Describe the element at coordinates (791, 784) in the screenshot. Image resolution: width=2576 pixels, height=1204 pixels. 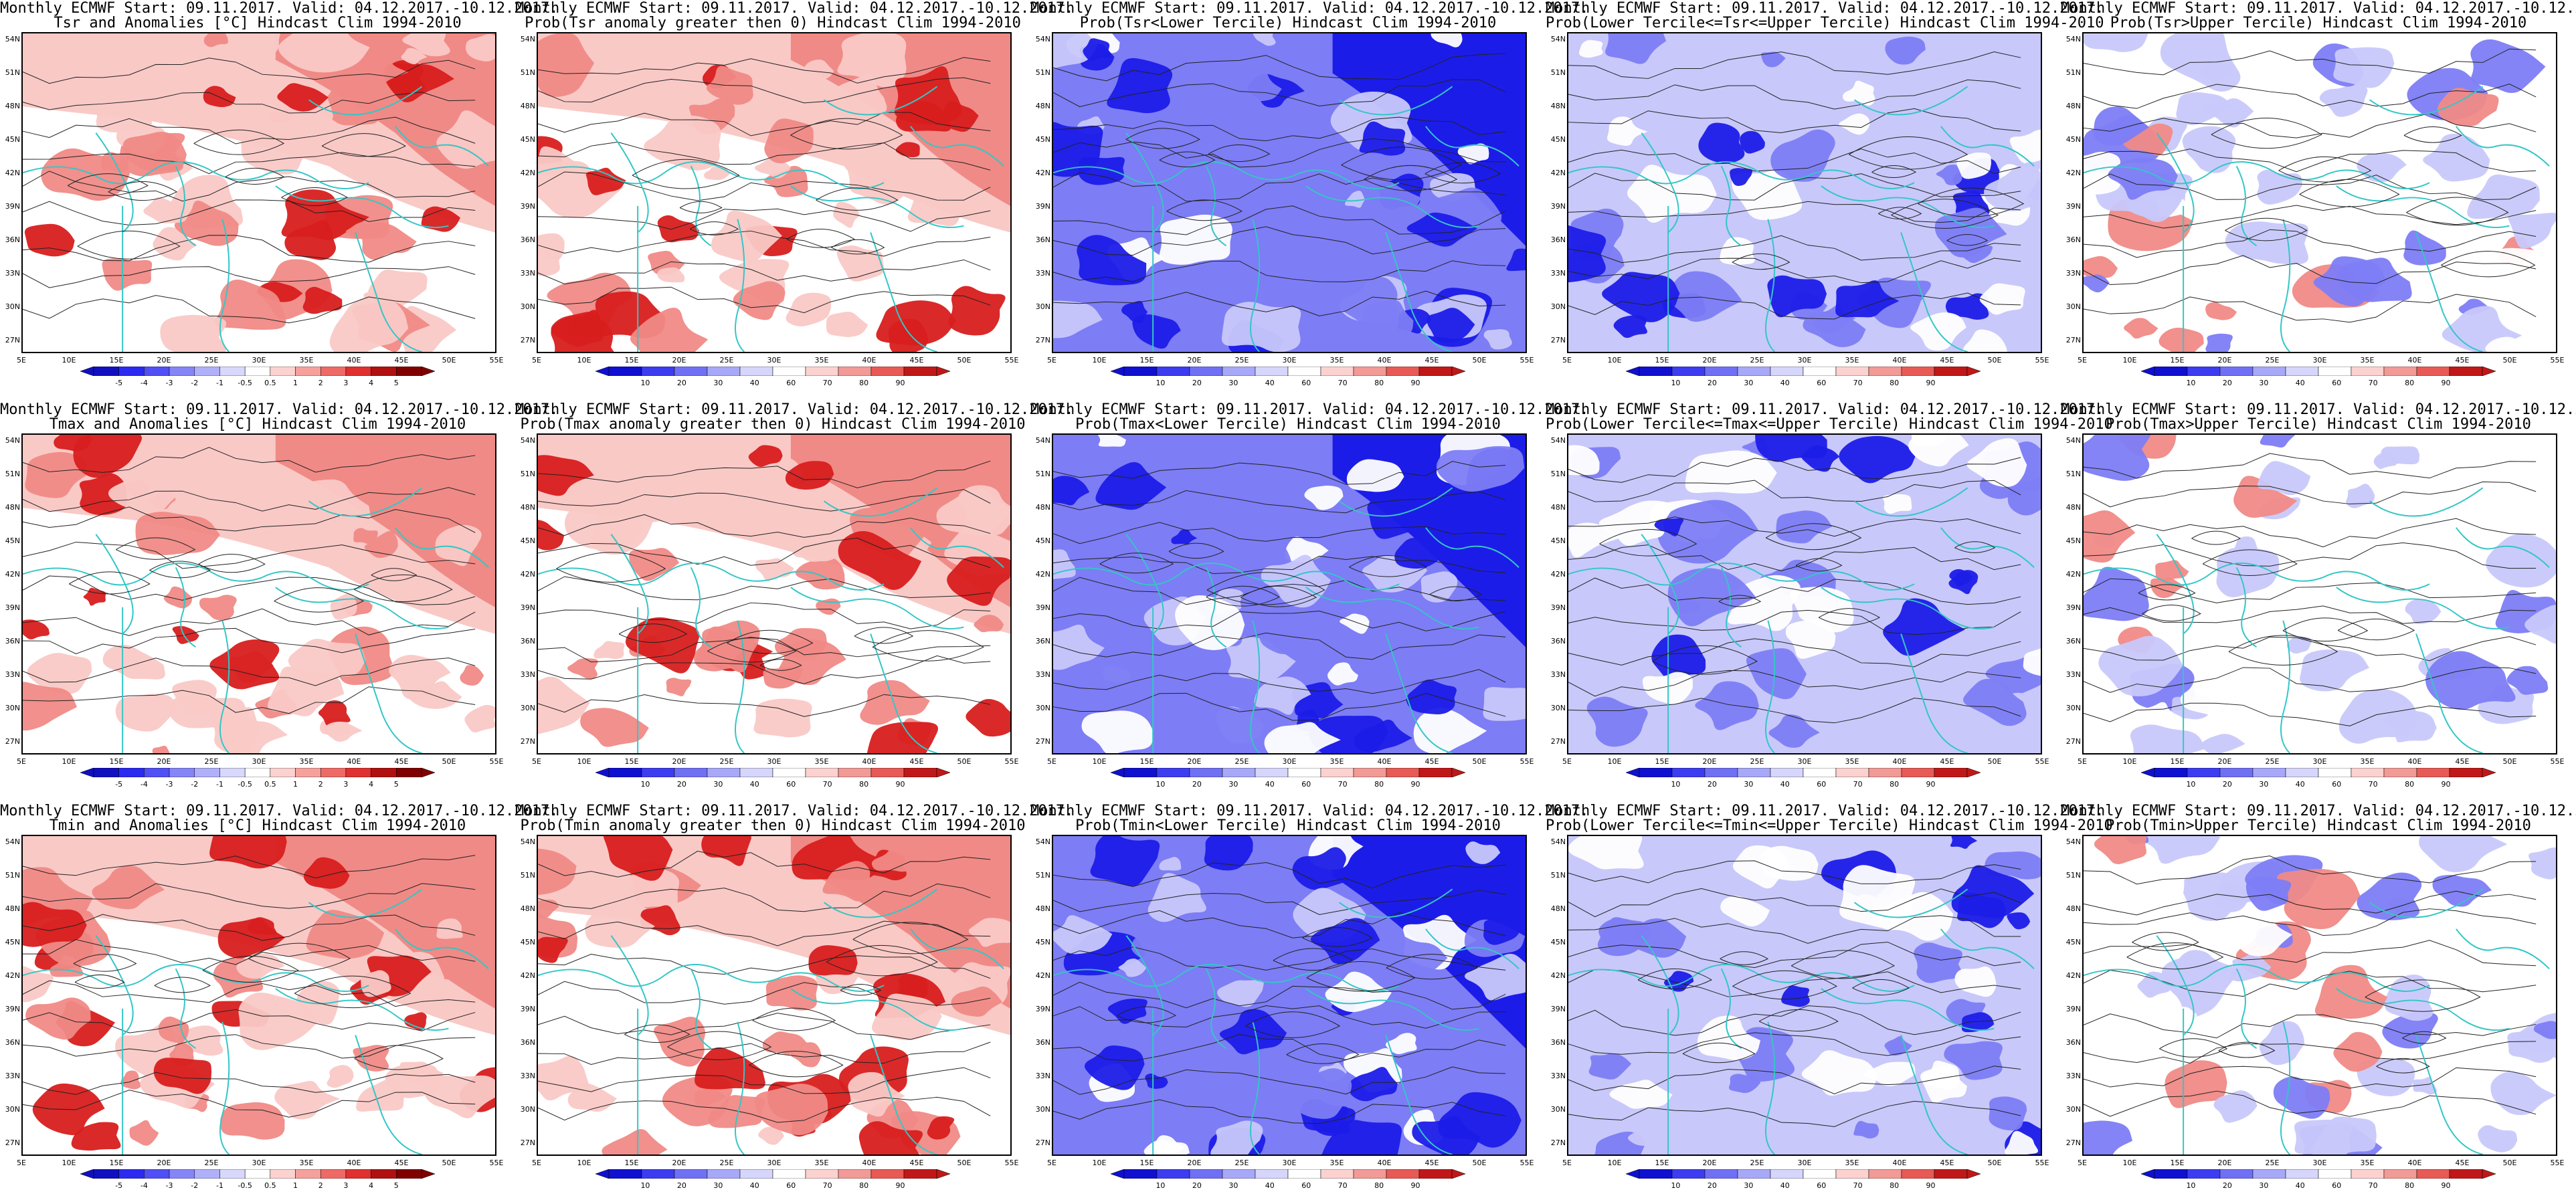
I see `colorbar-label: 60` at that location.